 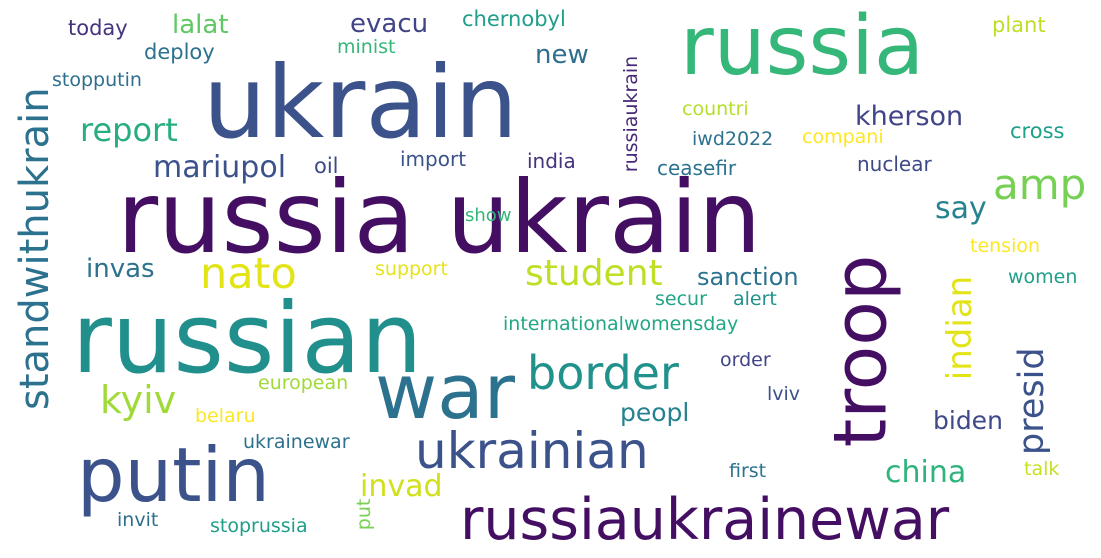 What do you see at coordinates (200, 25) in the screenshot?
I see `word-lalat: lalat` at bounding box center [200, 25].